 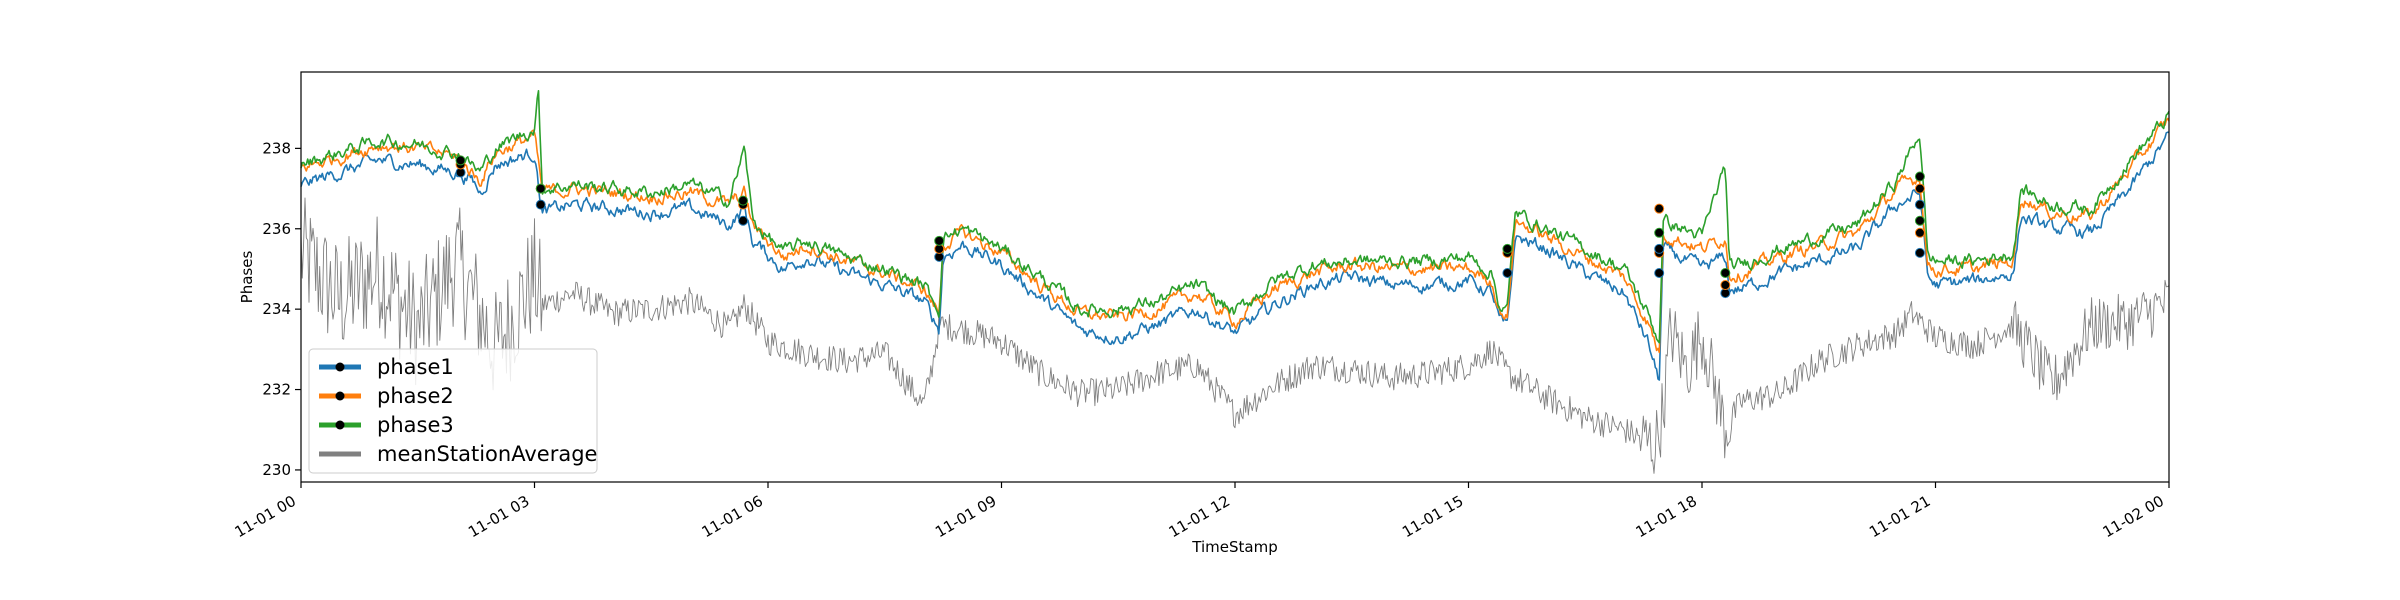 I want to click on y-tick-label: 238, so click(x=276, y=148).